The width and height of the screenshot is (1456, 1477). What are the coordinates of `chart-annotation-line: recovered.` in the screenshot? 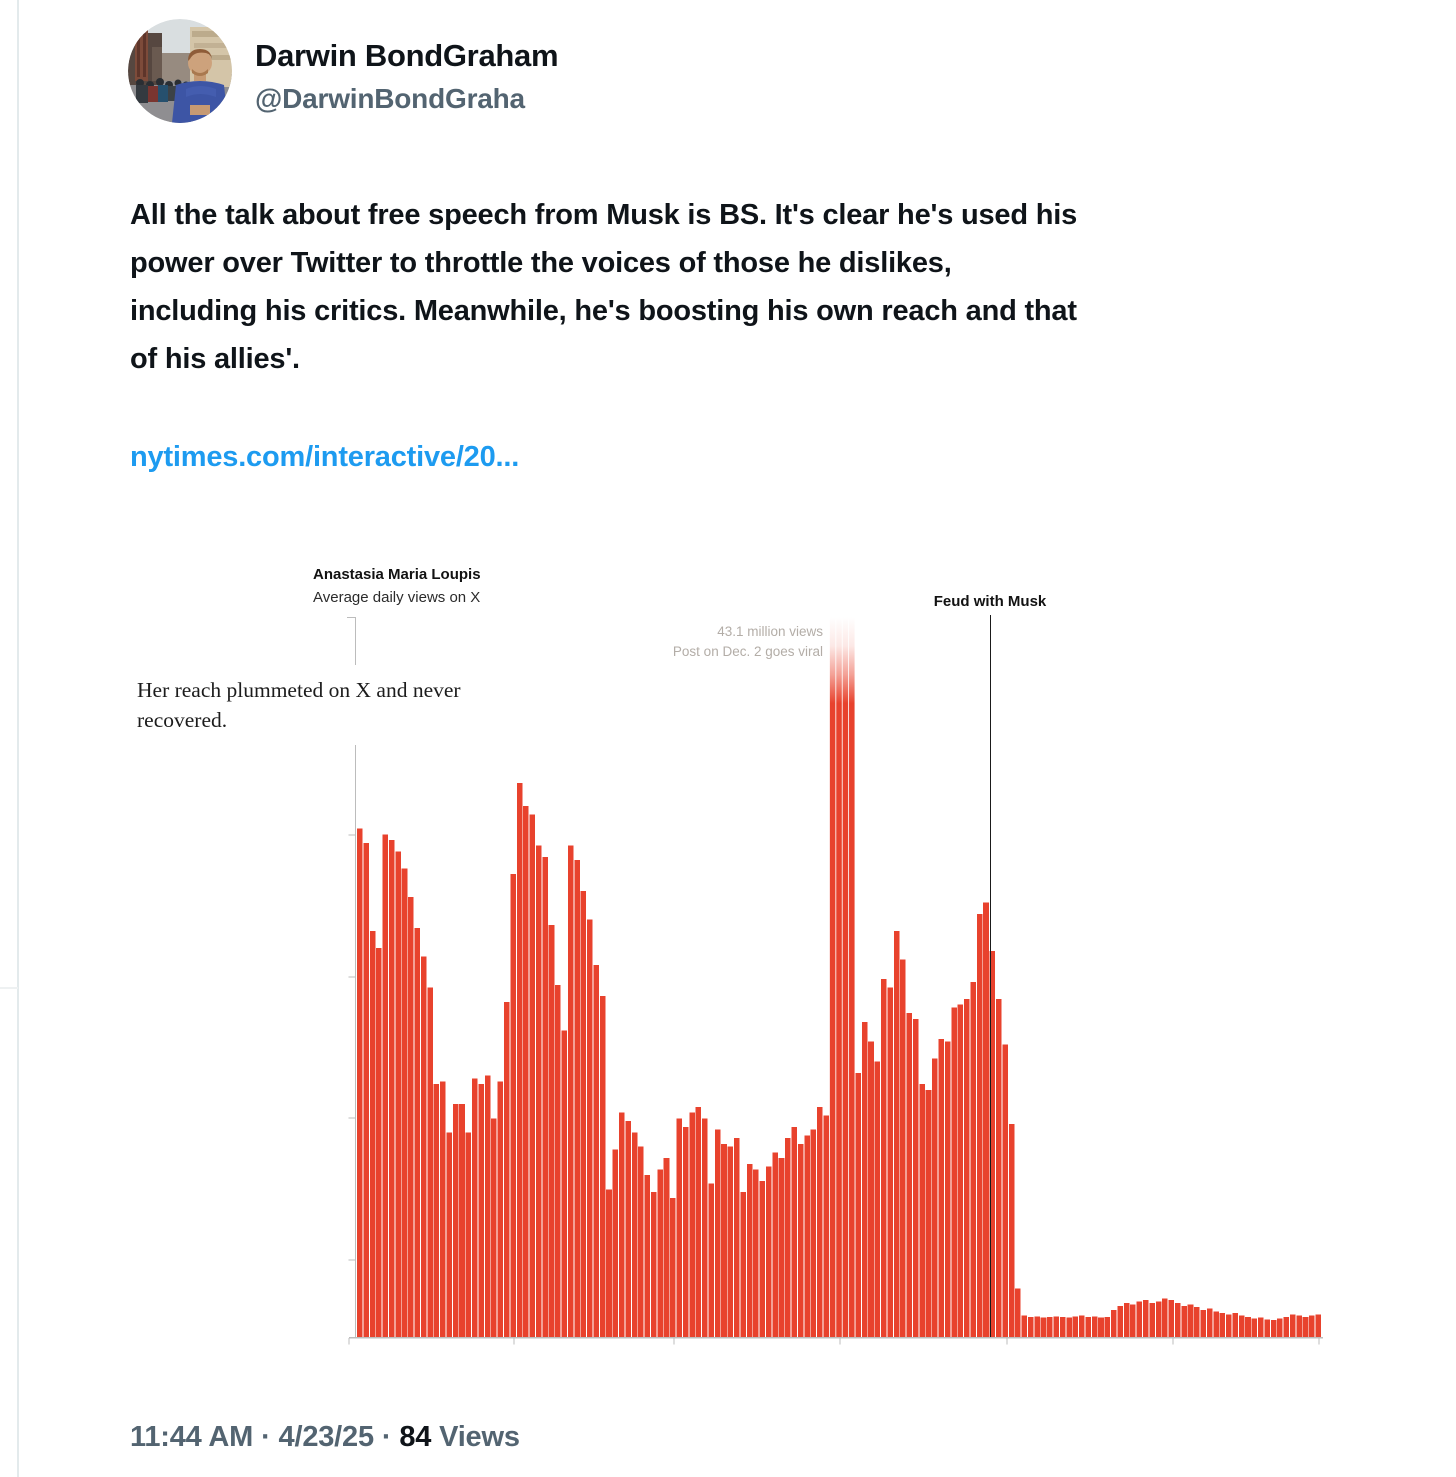 It's located at (182, 720).